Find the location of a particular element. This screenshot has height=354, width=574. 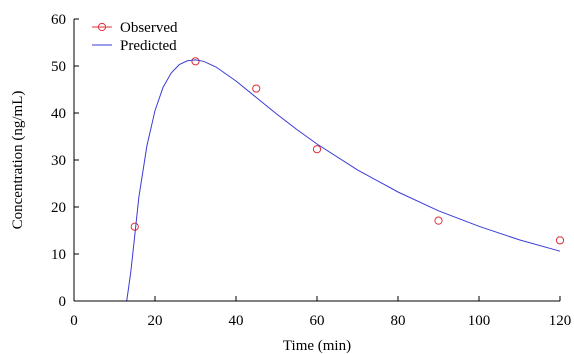

x-axis-title: Time (min) is located at coordinates (317, 346).